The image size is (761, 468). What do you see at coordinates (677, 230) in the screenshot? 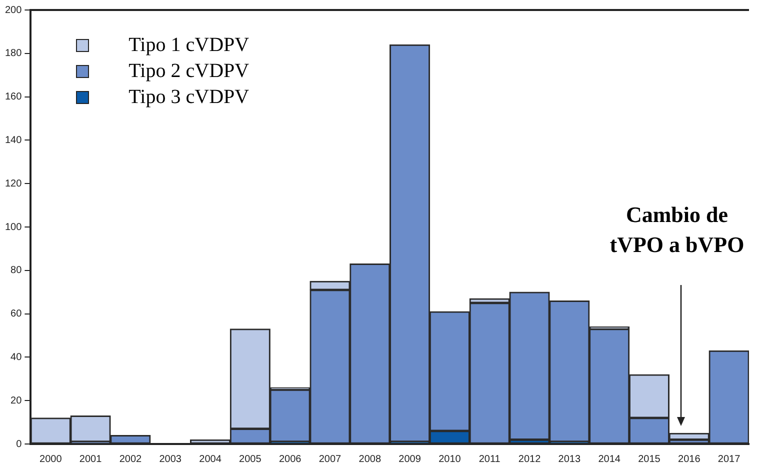
I see `annotation: Cambio de tVPO a bVPO` at bounding box center [677, 230].